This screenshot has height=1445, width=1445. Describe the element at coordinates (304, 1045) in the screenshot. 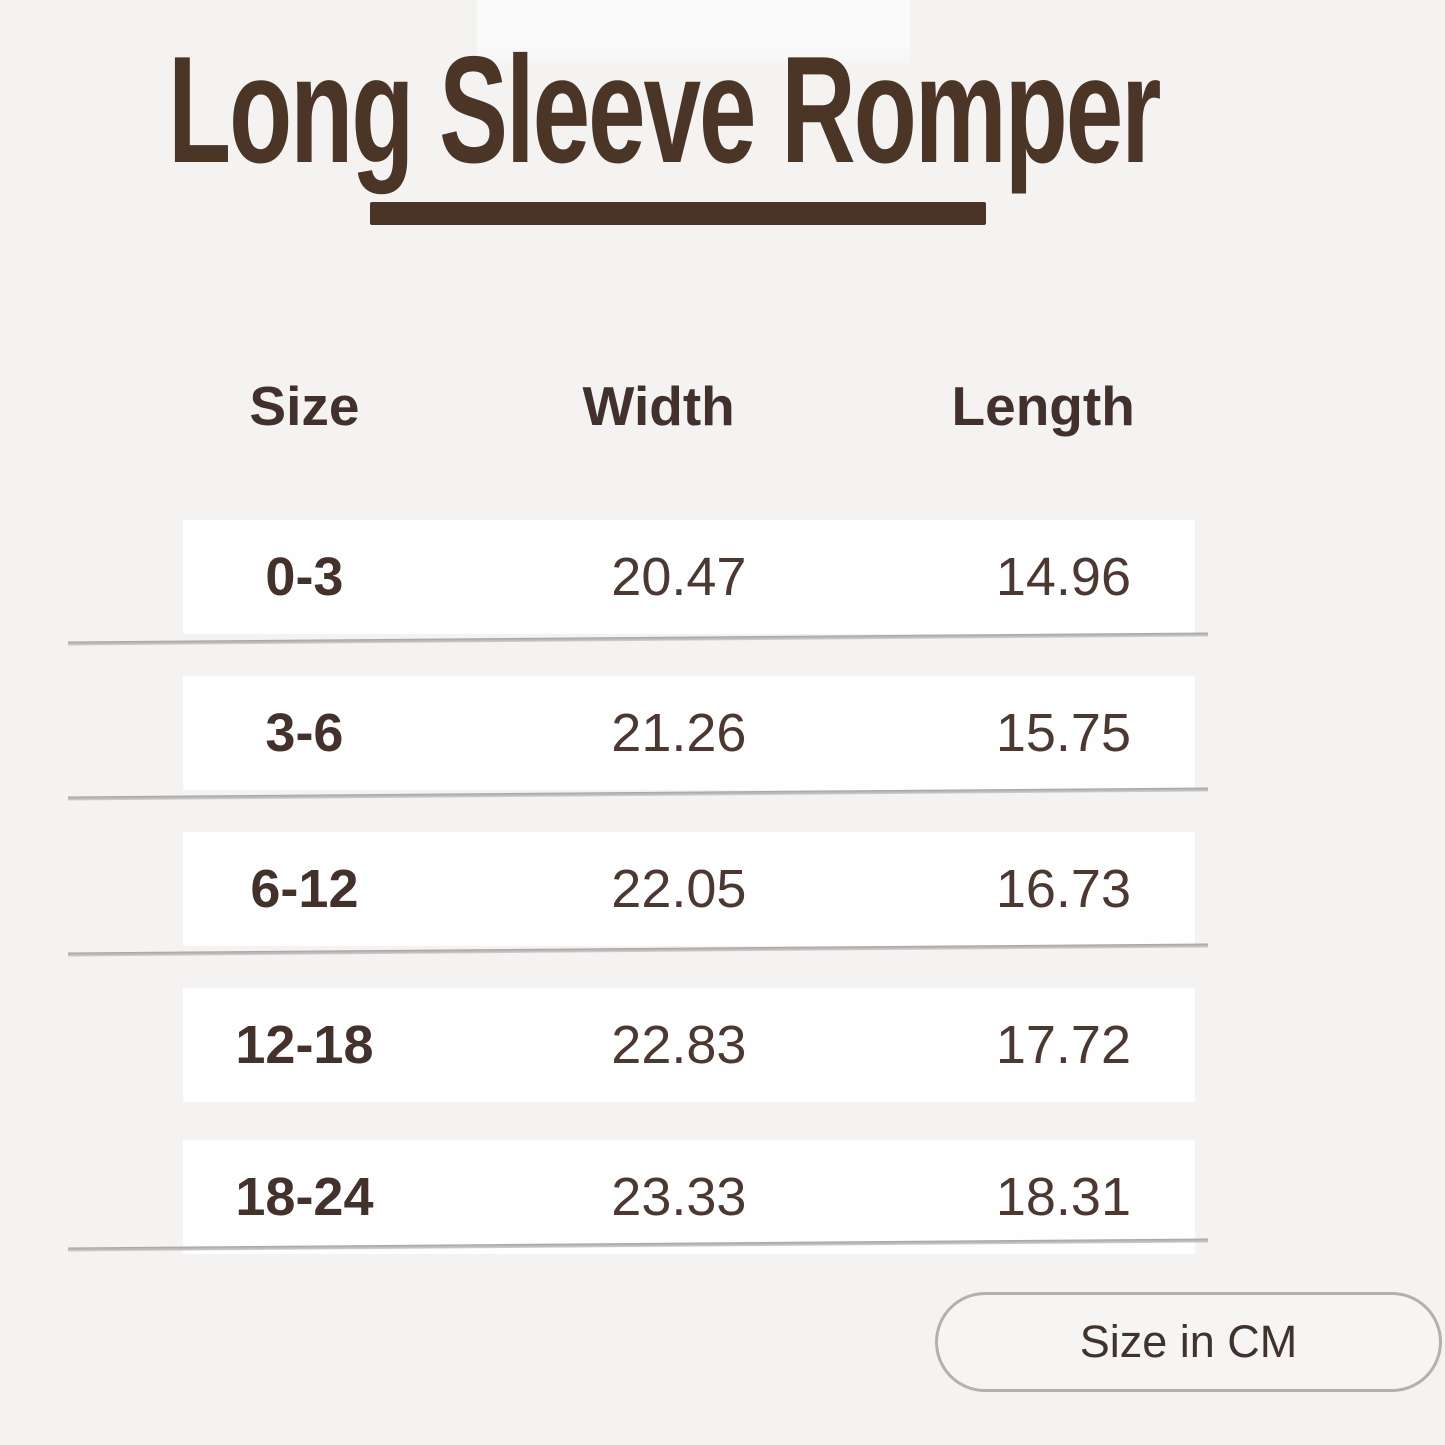

I see `size-cell: 12-18` at that location.